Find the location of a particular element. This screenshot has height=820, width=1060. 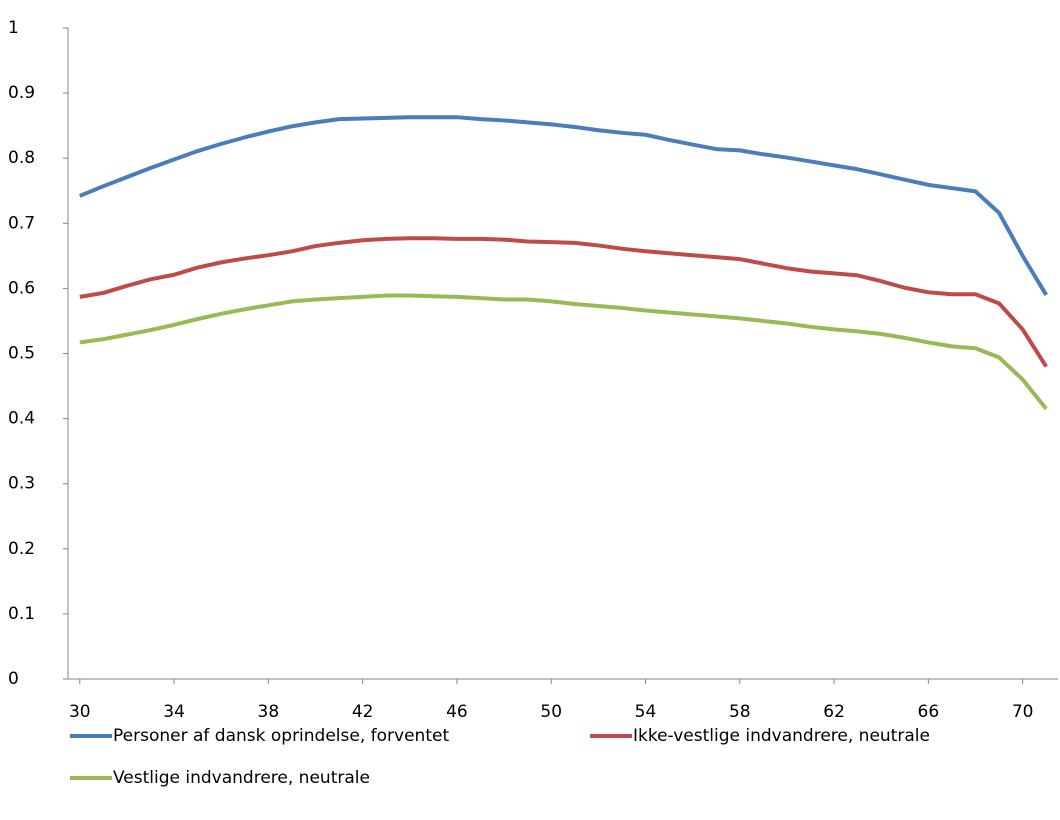

y-tick-label: 0.5 is located at coordinates (21, 354).